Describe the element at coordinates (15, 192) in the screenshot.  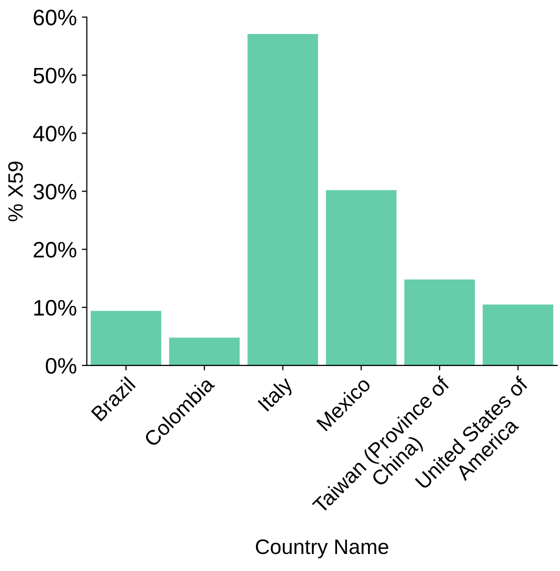
I see `y-axis-title: % X59` at that location.